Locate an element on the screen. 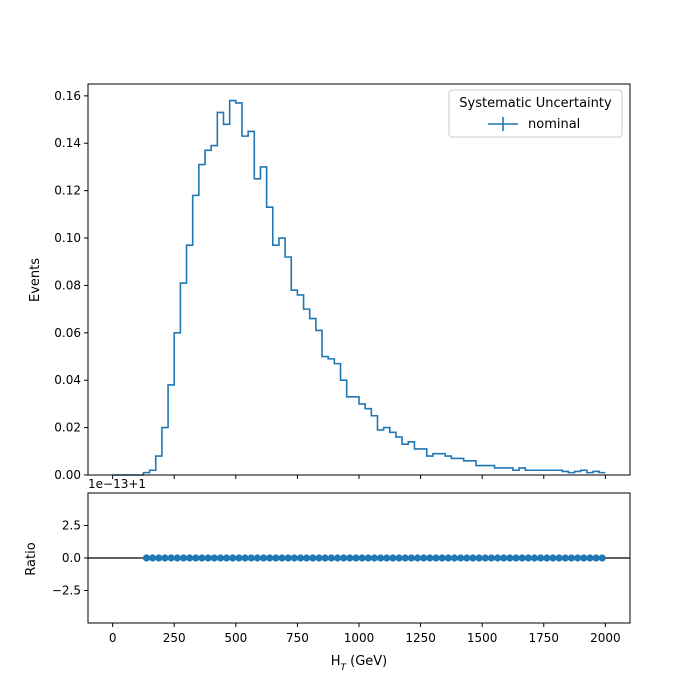 This screenshot has height=700, width=700. x-tick-label: 500 is located at coordinates (235, 638).